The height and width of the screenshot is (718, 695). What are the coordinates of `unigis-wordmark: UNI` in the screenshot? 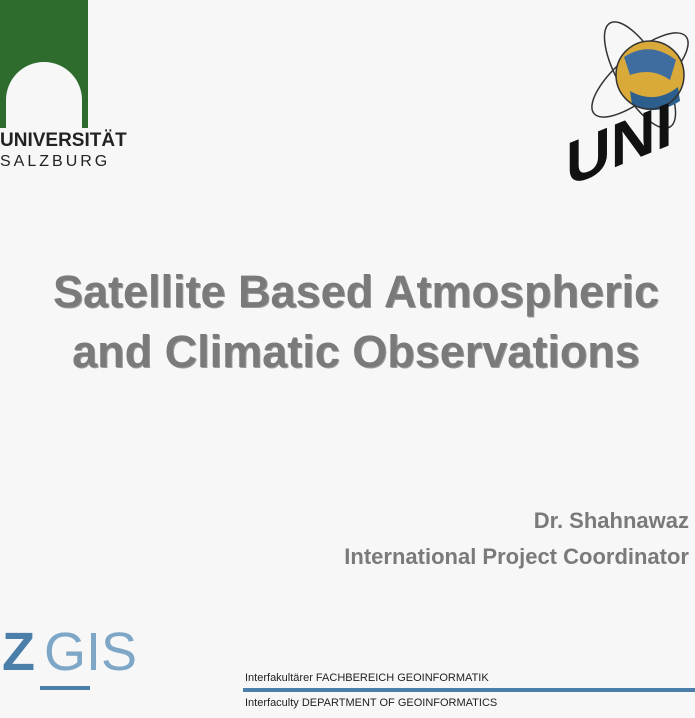 It's located at (619, 136).